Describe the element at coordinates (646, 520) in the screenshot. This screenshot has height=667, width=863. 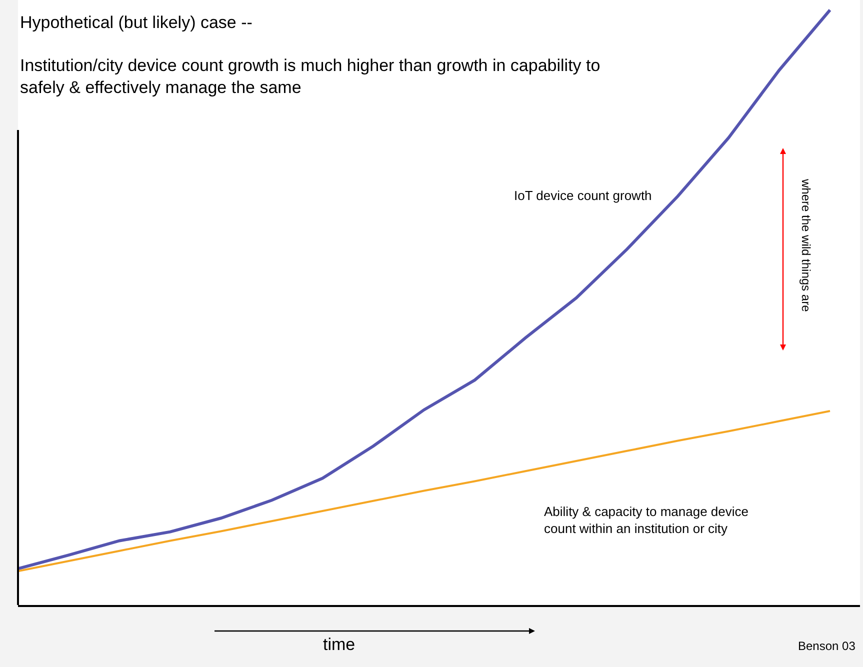
I see `text: Ability & capacity to manage device count within an institution or city` at that location.